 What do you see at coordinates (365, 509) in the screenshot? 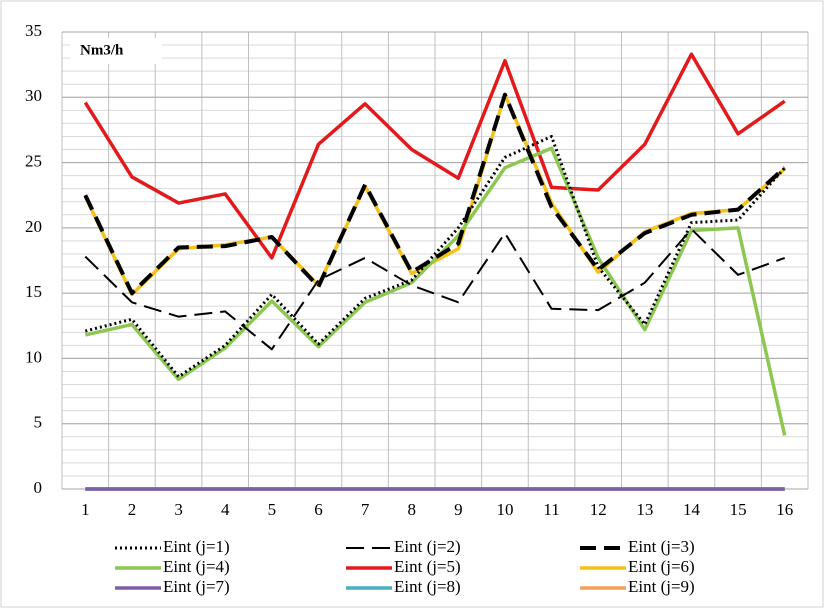
I see `x-tick-label: 7` at bounding box center [365, 509].